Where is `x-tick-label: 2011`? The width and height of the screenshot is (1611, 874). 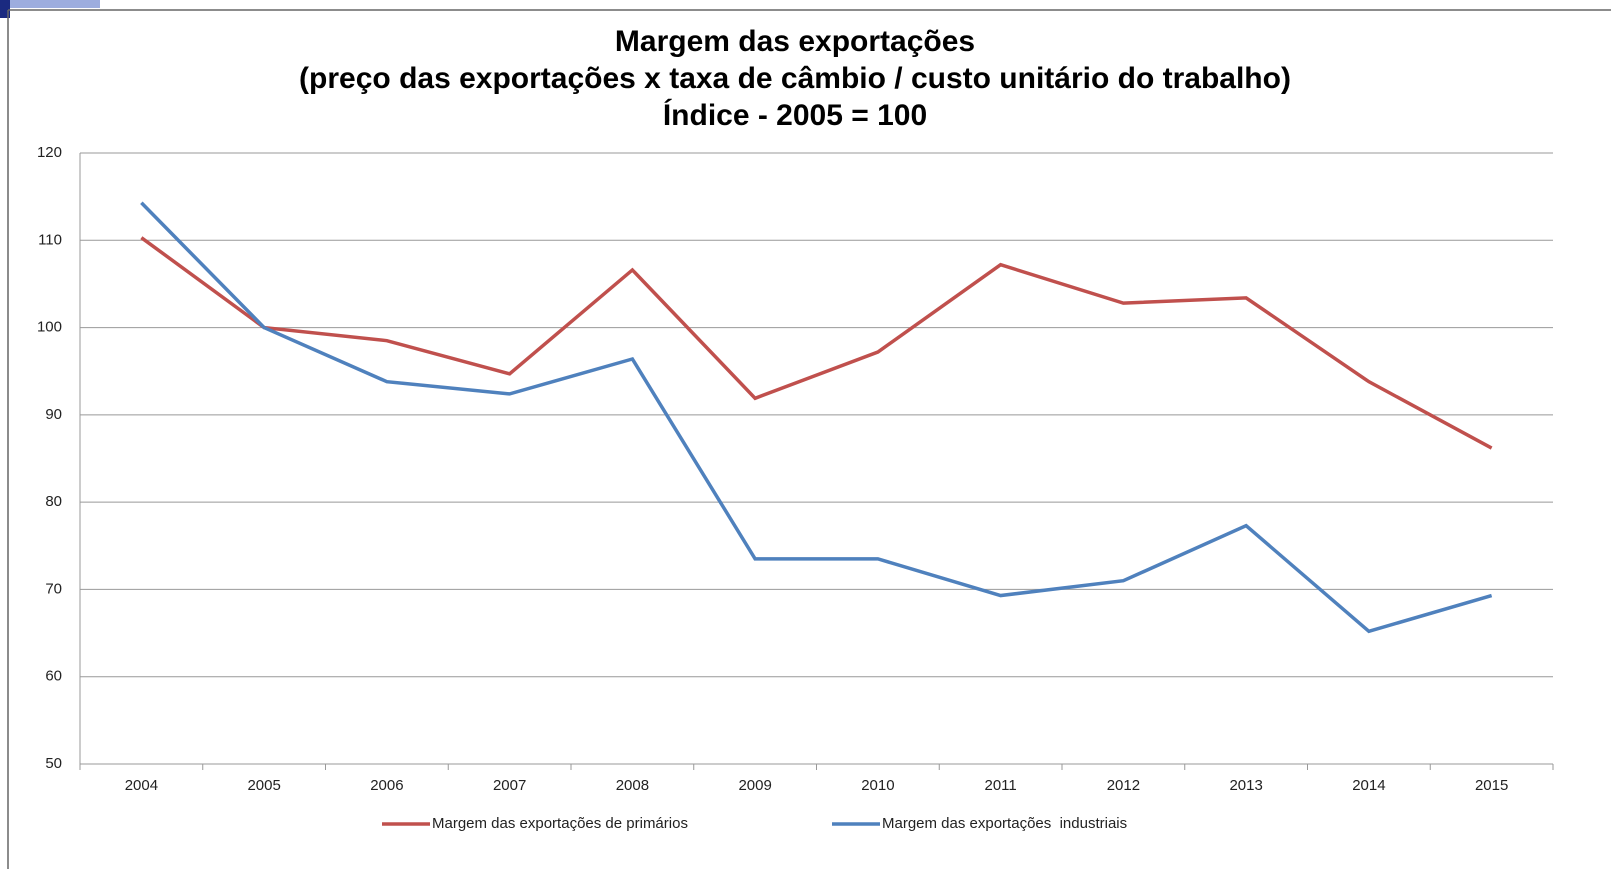
x-tick-label: 2011 is located at coordinates (1000, 785).